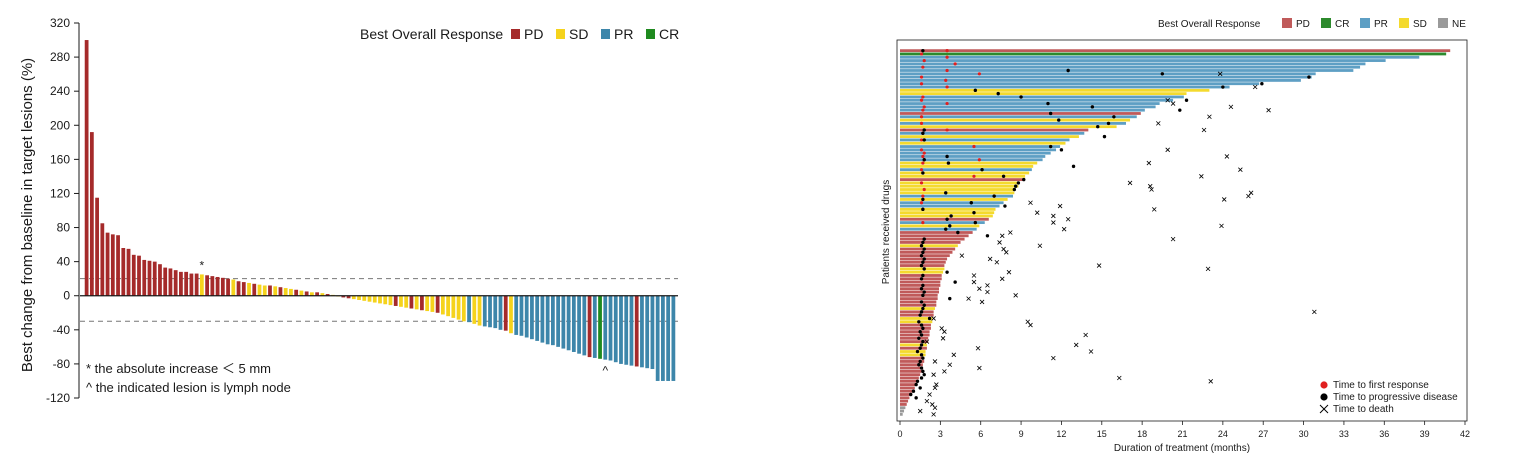 Image resolution: width=1515 pixels, height=466 pixels. Describe the element at coordinates (1326, 23) in the screenshot. I see `swimmer-legend-swatch` at that location.